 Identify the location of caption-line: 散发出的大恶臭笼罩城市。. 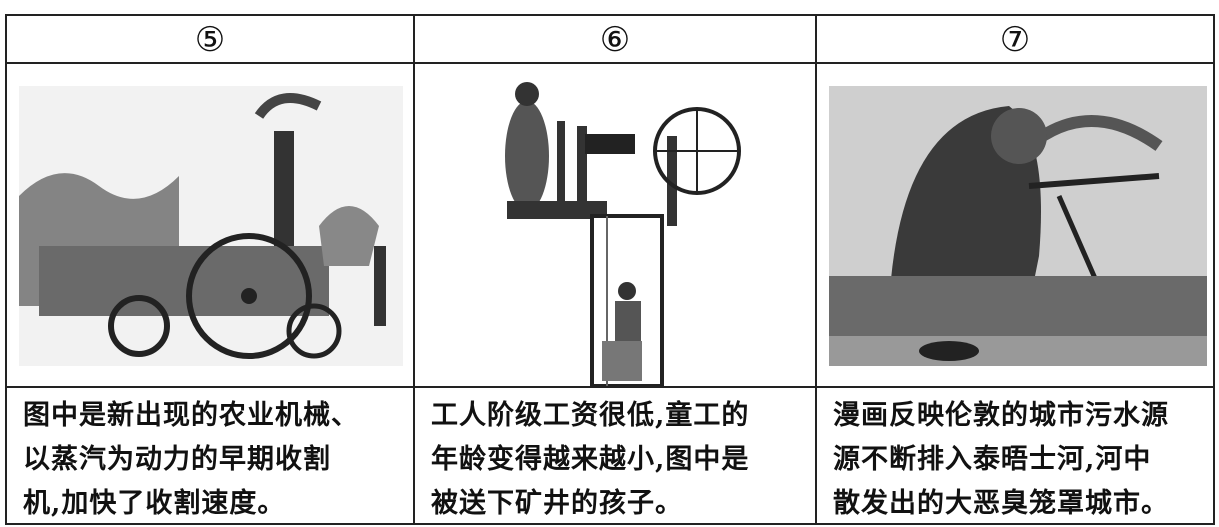
(1001, 503).